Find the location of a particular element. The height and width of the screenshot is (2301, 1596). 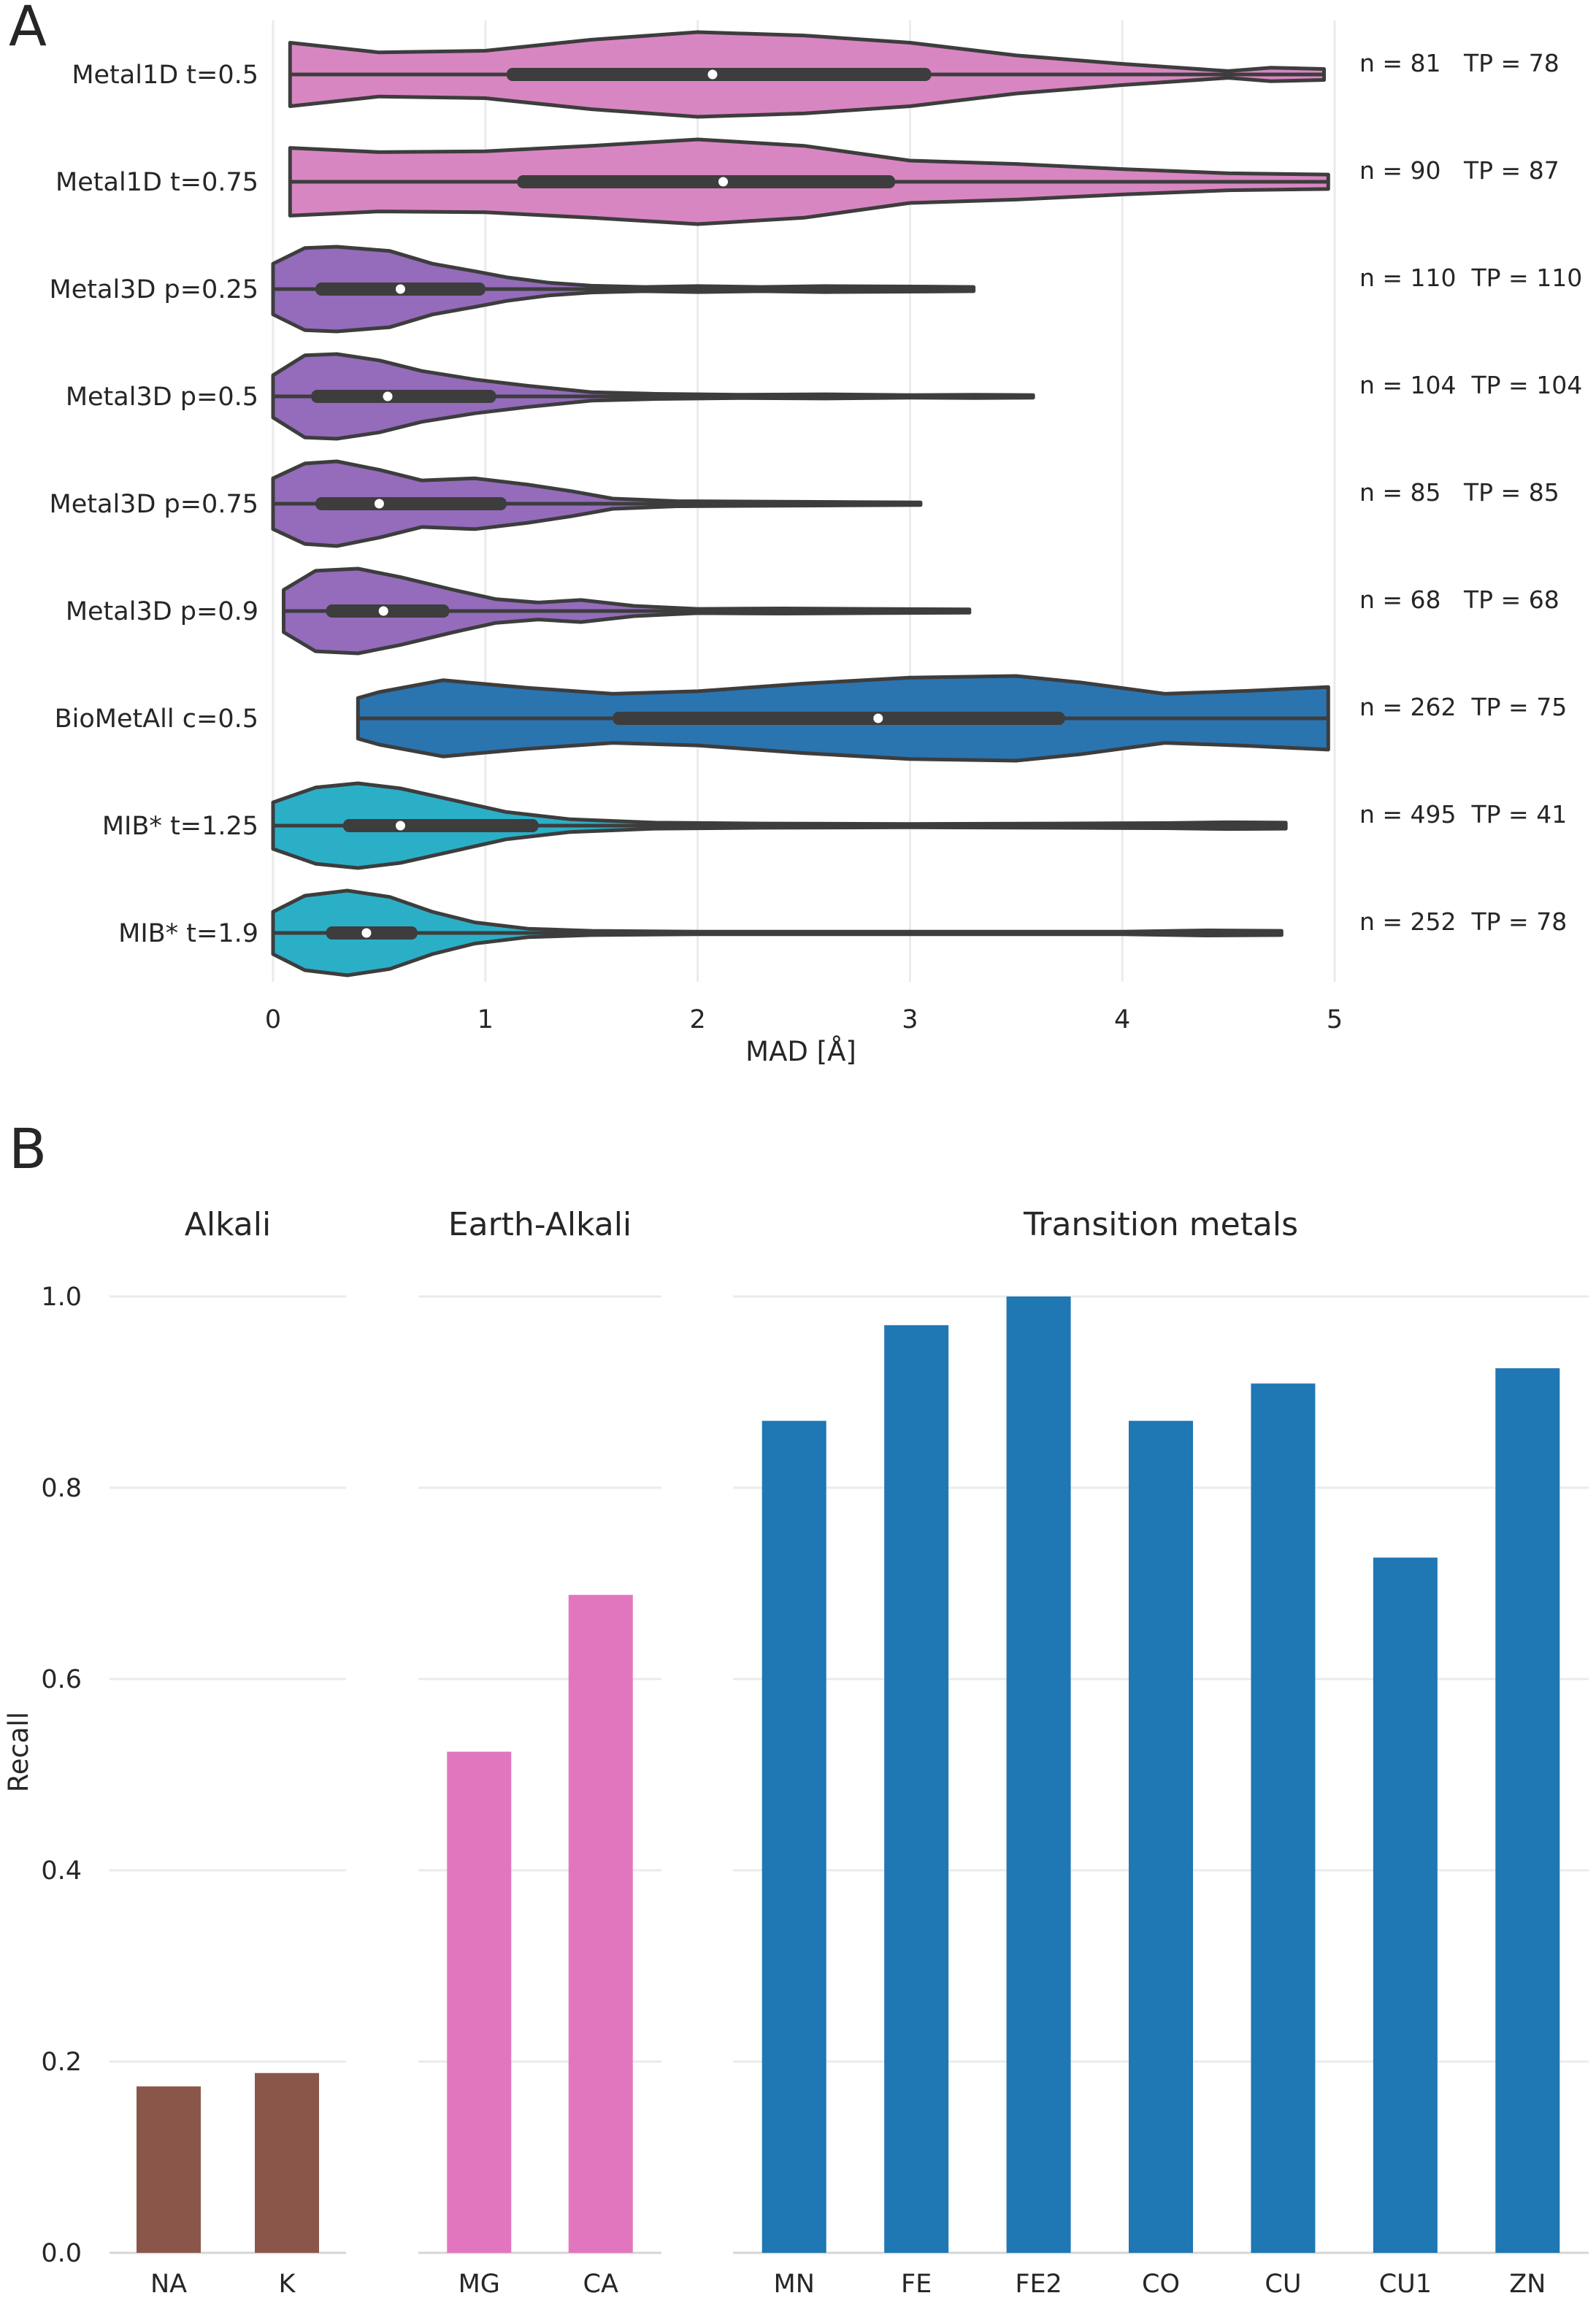

x-tick-label: MG is located at coordinates (479, 2284).